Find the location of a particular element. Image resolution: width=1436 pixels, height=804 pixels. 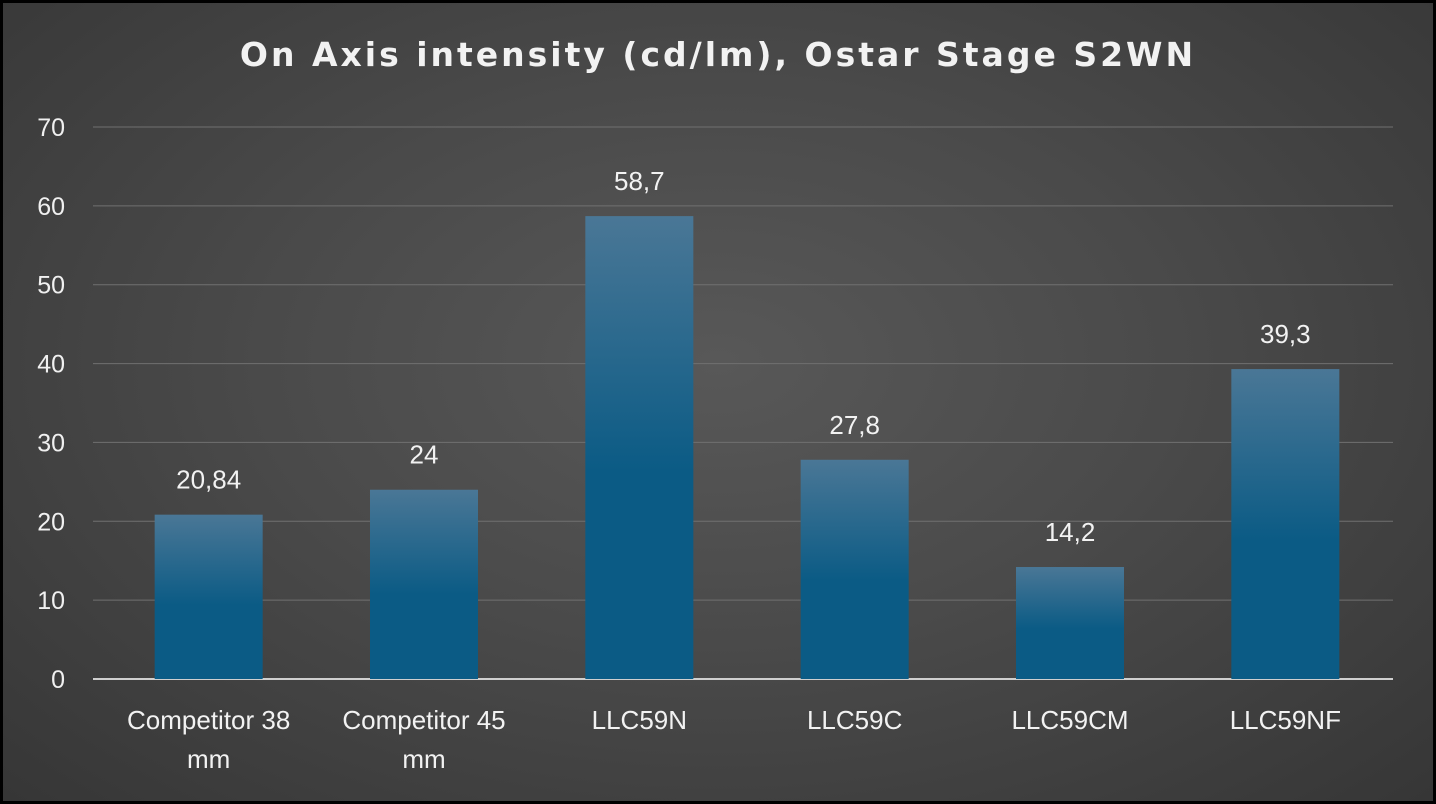

category-label: LLC59N is located at coordinates (639, 720).